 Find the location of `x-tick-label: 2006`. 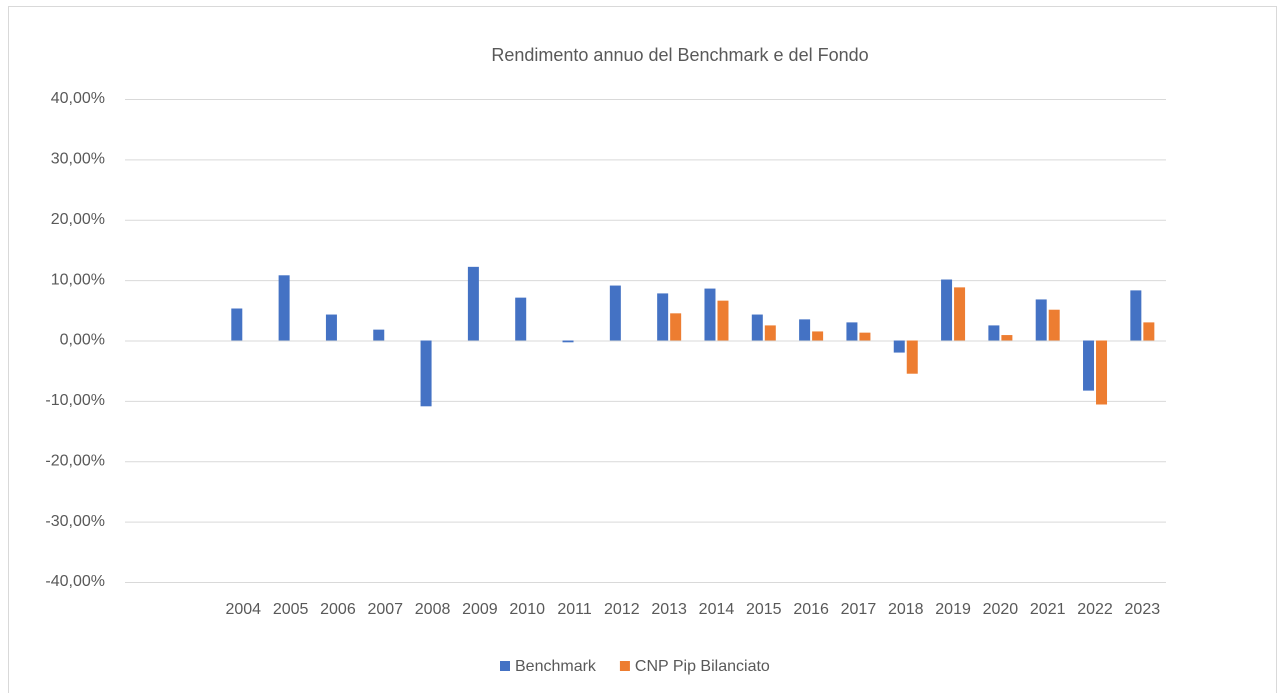

x-tick-label: 2006 is located at coordinates (338, 609).